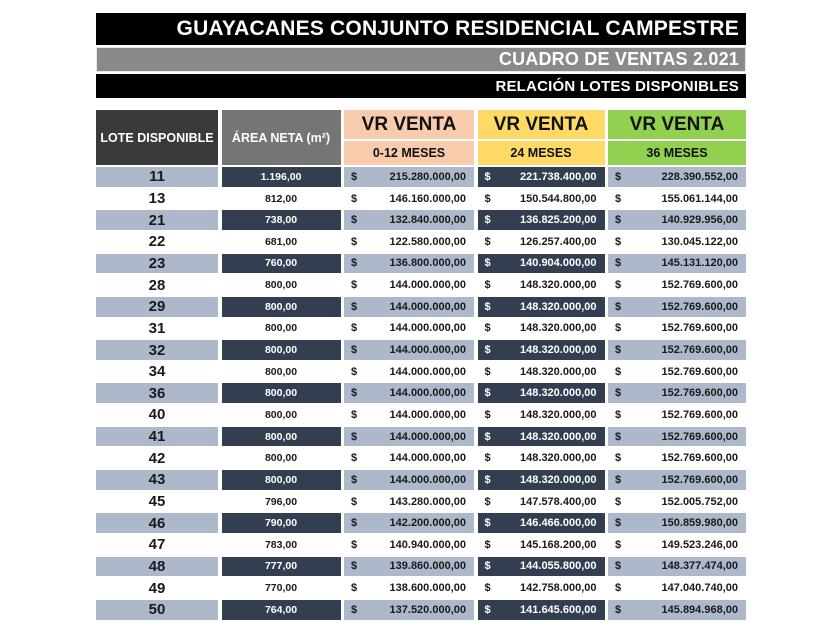 Image resolution: width=840 pixels, height=630 pixels. What do you see at coordinates (427, 176) in the screenshot?
I see `price-value: 215.280.000,00` at bounding box center [427, 176].